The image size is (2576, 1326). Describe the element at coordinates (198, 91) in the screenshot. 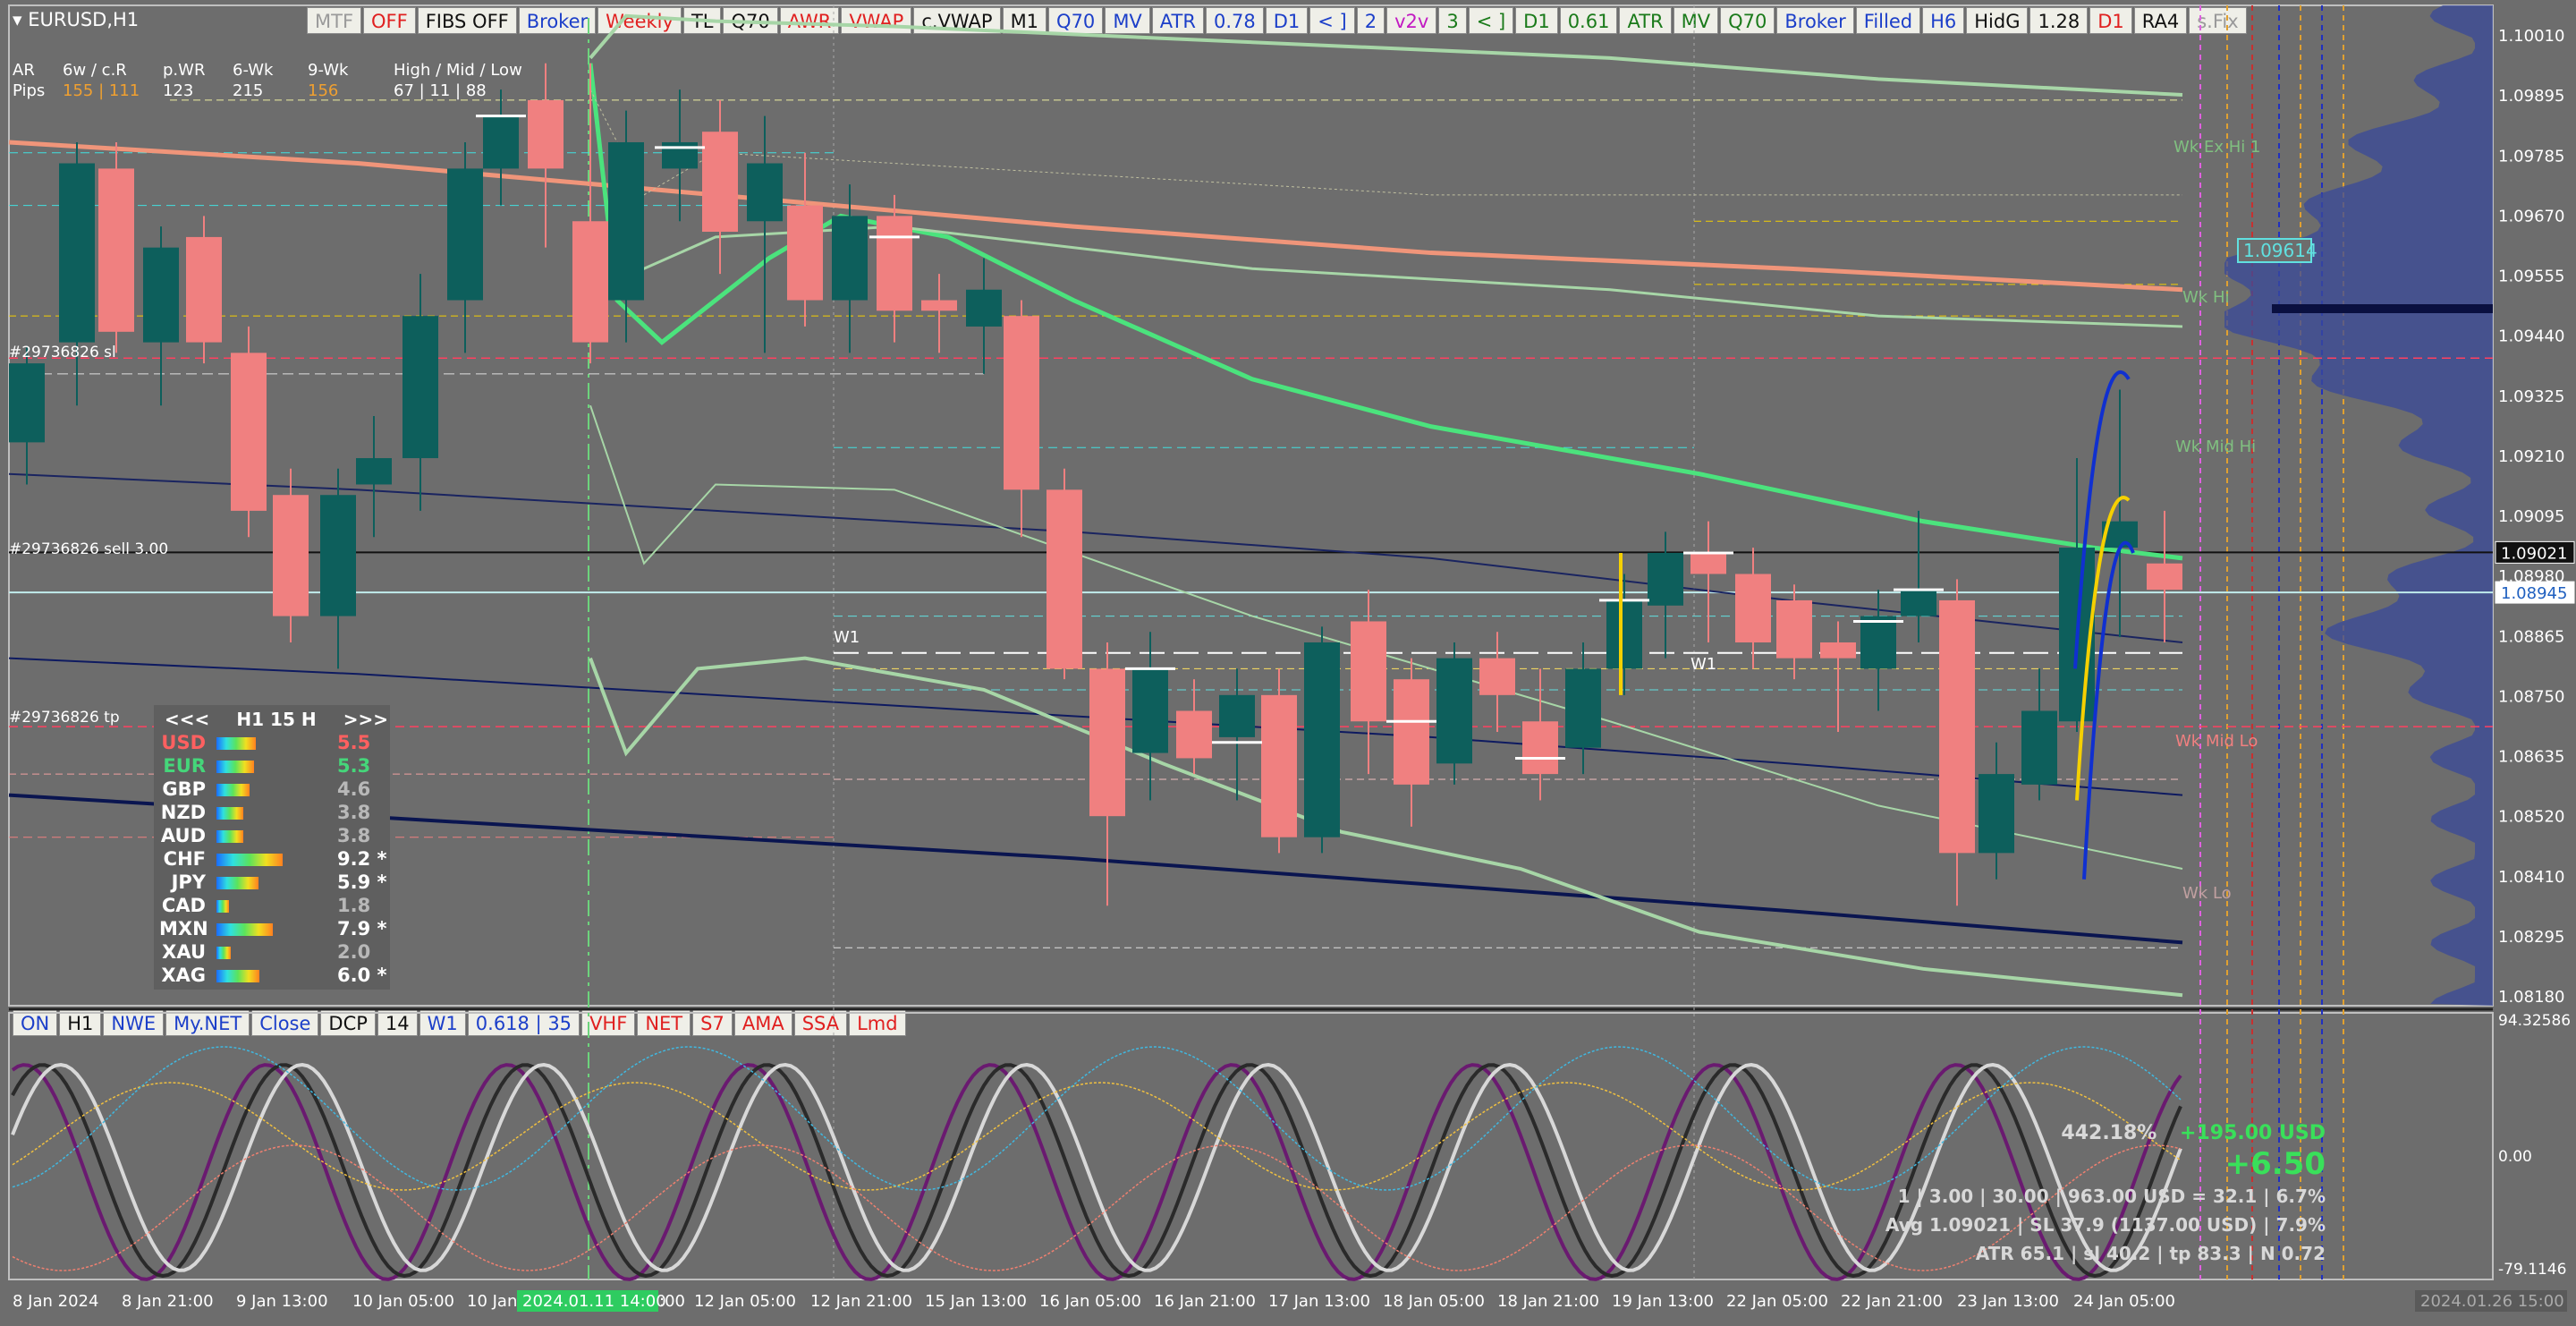

I see `info-pwr-val: 123` at that location.